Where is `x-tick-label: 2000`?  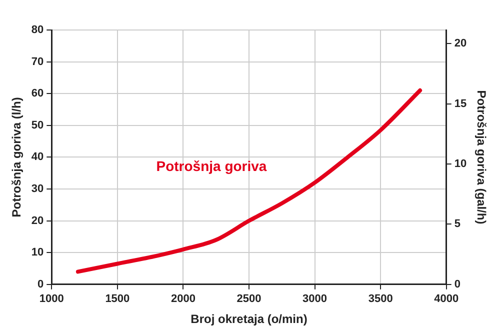 x-tick-label: 2000 is located at coordinates (183, 299).